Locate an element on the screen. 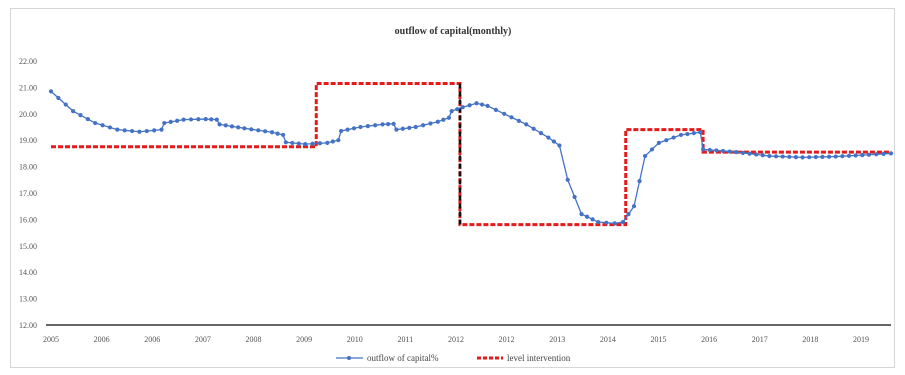  y-tick-label: 20.00 is located at coordinates (28, 114).